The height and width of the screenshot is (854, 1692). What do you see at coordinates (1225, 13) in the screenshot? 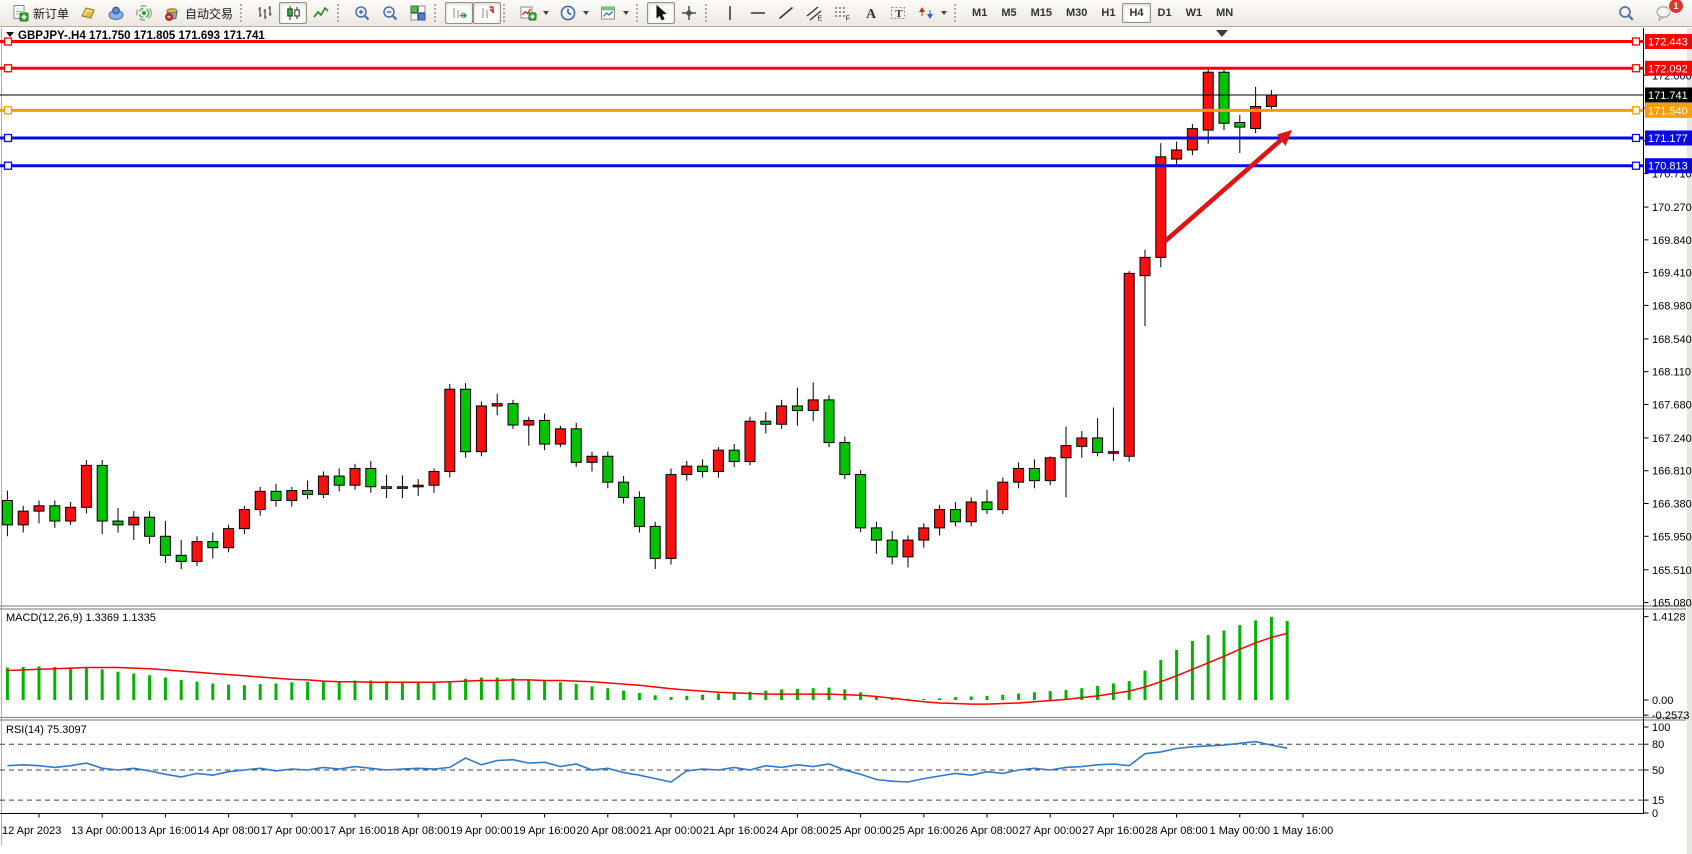
I see `timeframe-mn: MN` at bounding box center [1225, 13].